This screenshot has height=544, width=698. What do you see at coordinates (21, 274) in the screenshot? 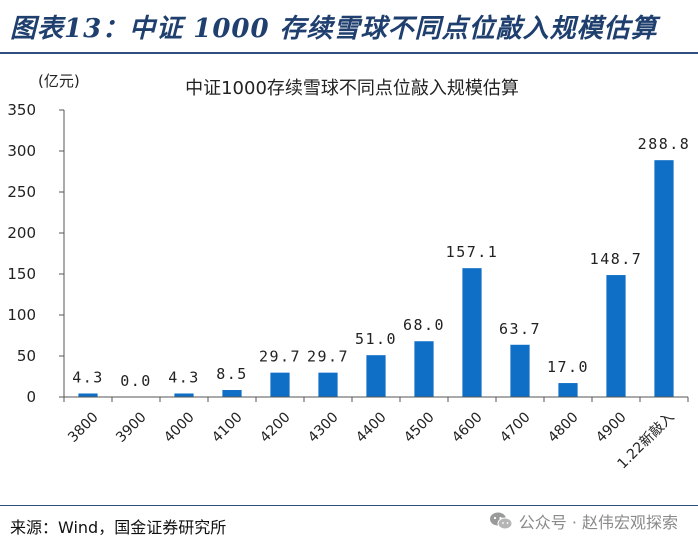
I see `y-tick-label: 150` at bounding box center [21, 274].